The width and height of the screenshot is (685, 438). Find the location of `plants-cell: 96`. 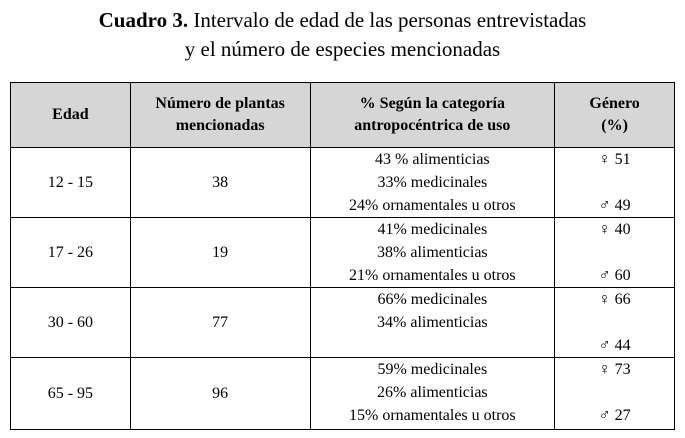

plants-cell: 96 is located at coordinates (220, 393).